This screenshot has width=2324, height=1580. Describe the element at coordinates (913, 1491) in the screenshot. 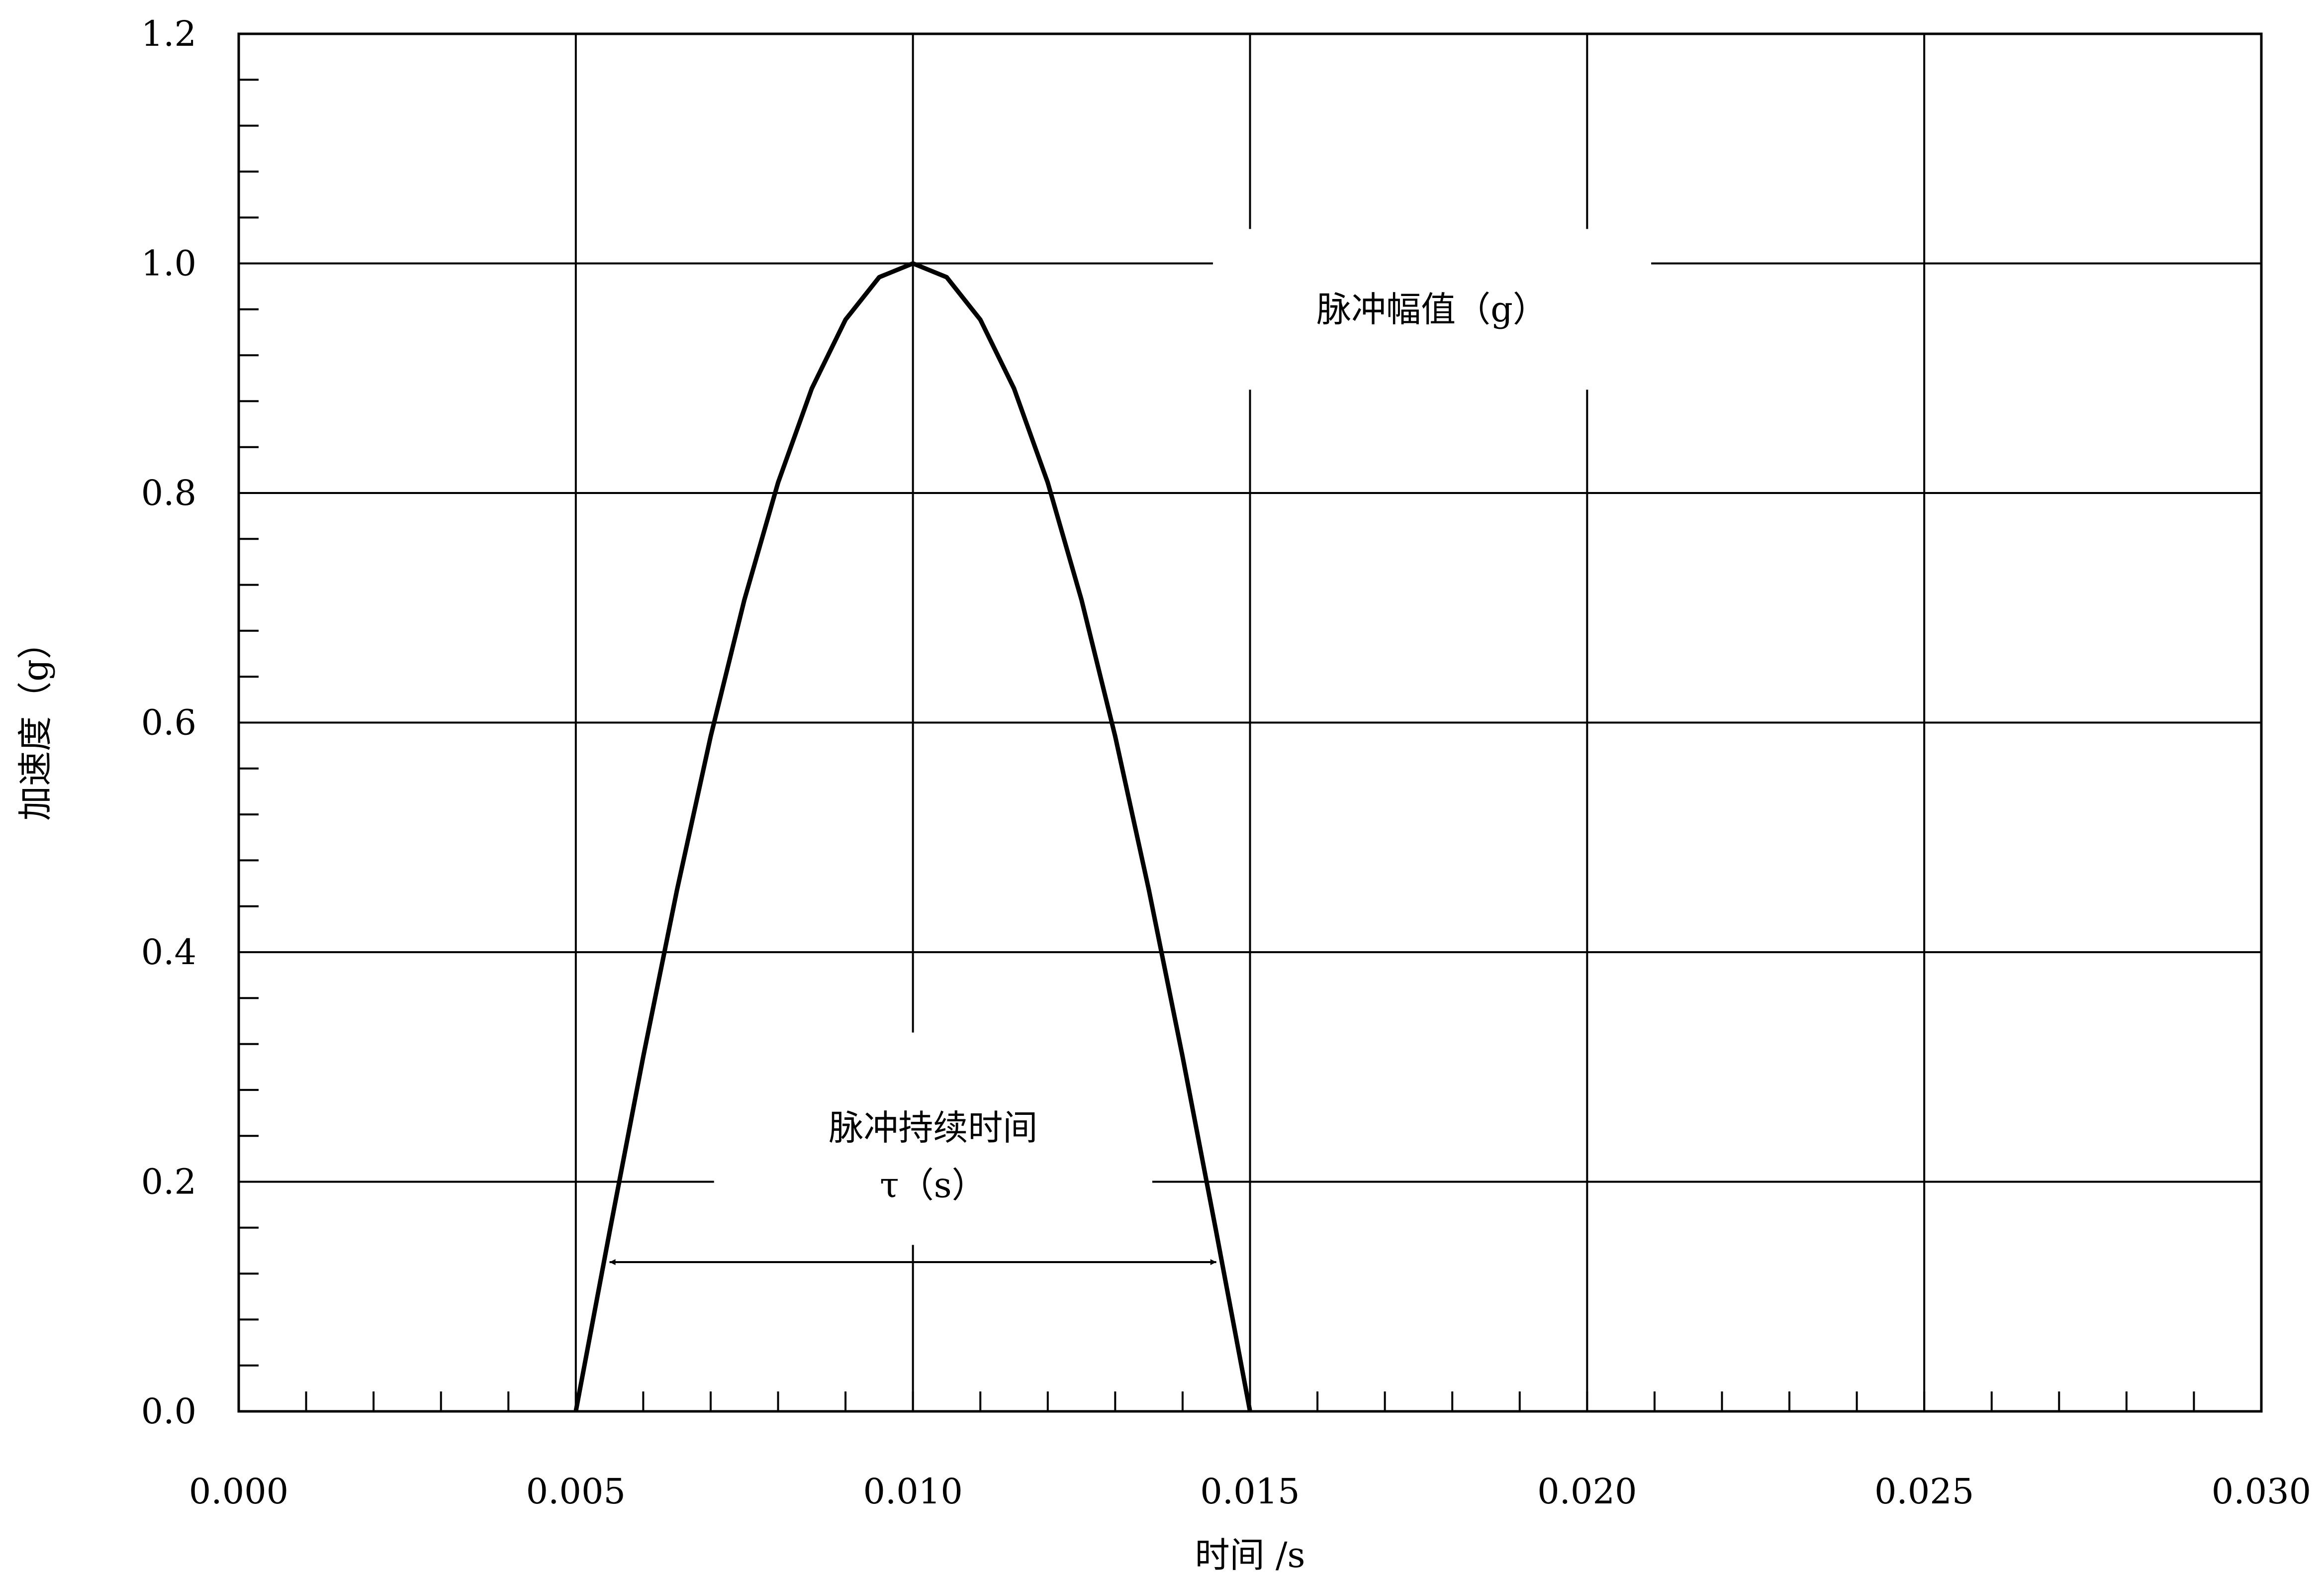

I see `x-tick-label: 0.010` at that location.